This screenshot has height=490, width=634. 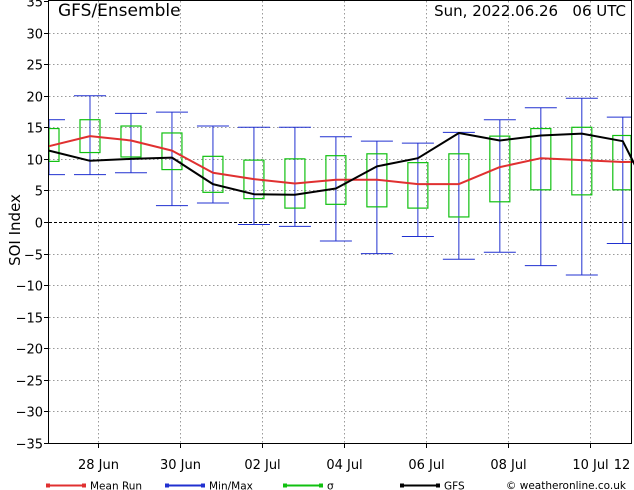 I want to click on x-tick-label: 28 Jun, so click(x=98, y=465).